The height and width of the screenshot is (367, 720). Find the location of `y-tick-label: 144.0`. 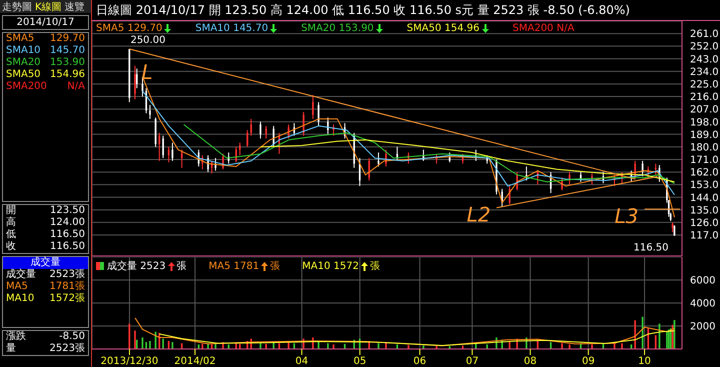

y-tick-label: 144.0 is located at coordinates (704, 198).